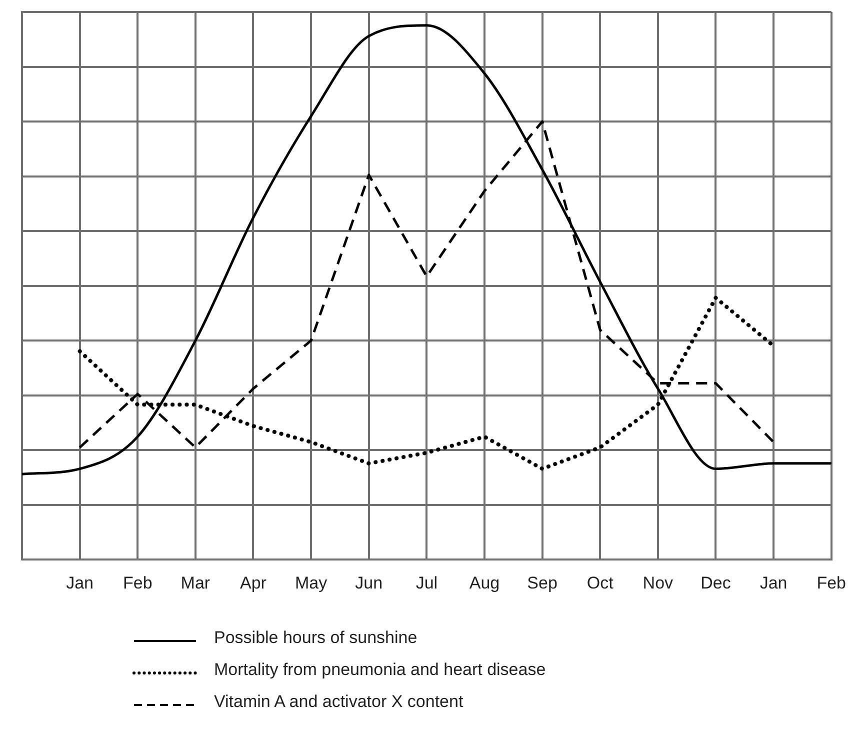  Describe the element at coordinates (311, 582) in the screenshot. I see `x-tick-label: May` at that location.